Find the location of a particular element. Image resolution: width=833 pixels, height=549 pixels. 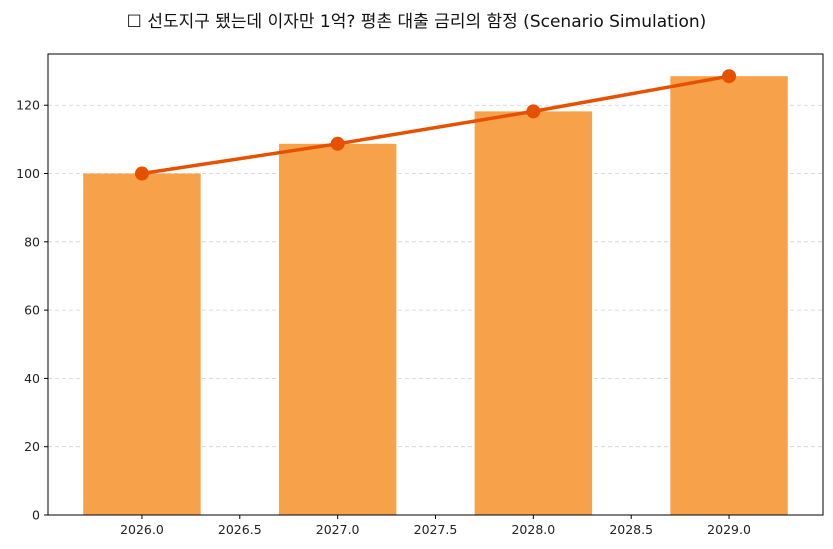

y-tick-label: 80 is located at coordinates (32, 241).